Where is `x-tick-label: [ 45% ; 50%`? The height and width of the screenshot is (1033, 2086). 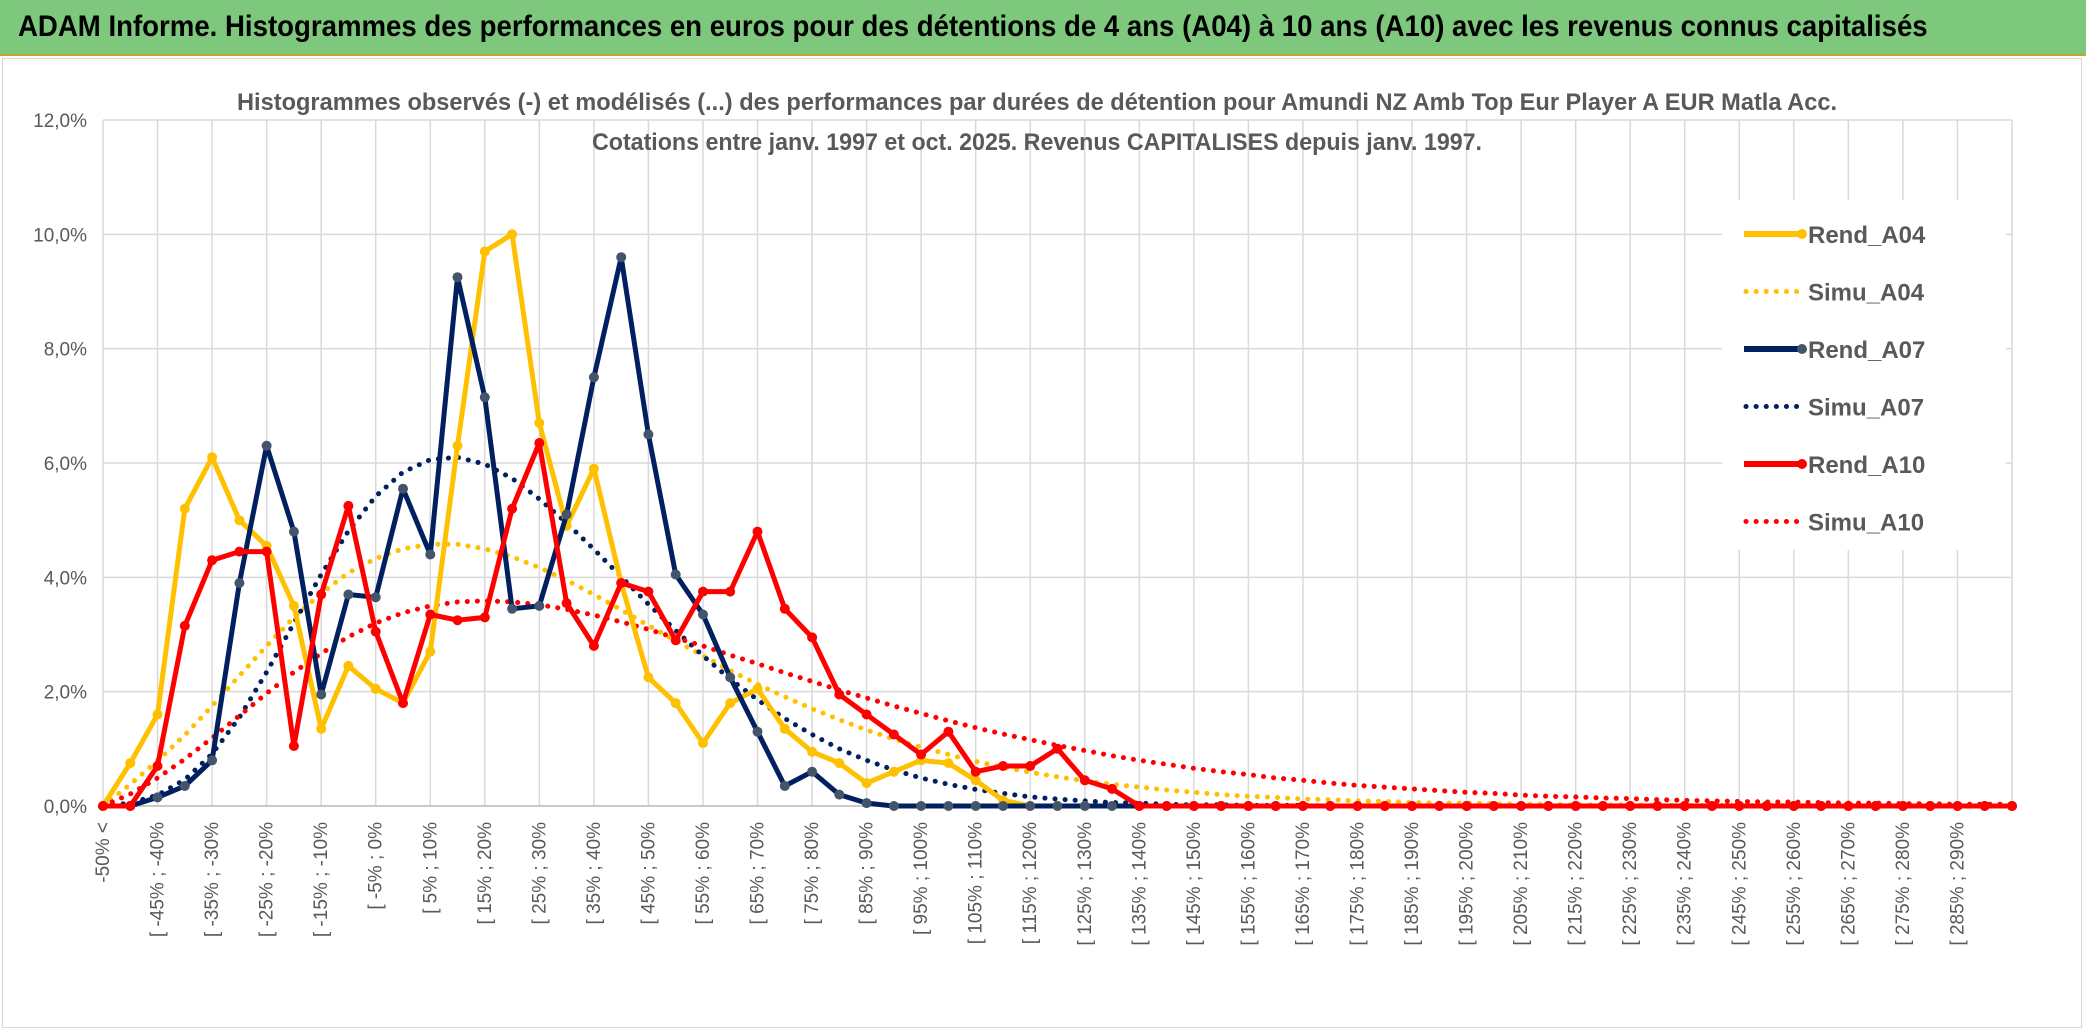
x-tick-label: [ 45% ; 50% is located at coordinates (648, 873).